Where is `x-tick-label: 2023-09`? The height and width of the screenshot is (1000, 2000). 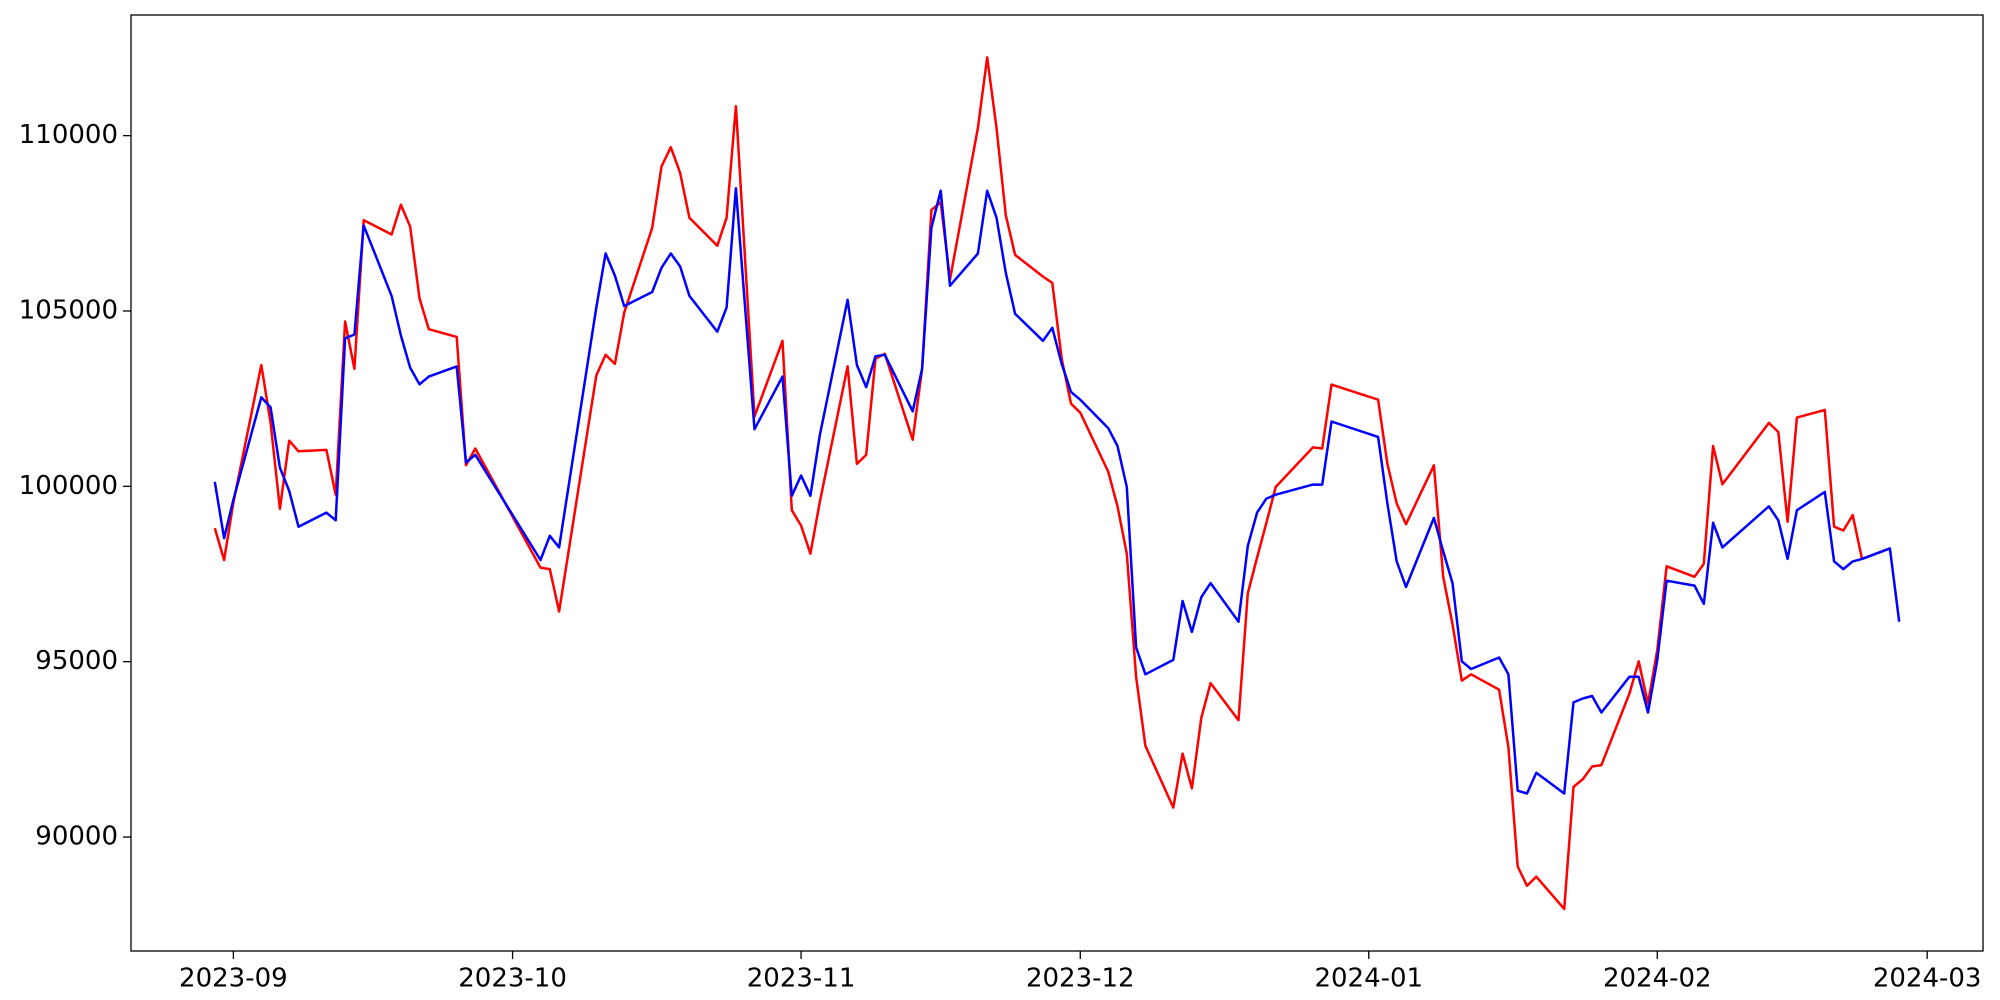 x-tick-label: 2023-09 is located at coordinates (233, 979).